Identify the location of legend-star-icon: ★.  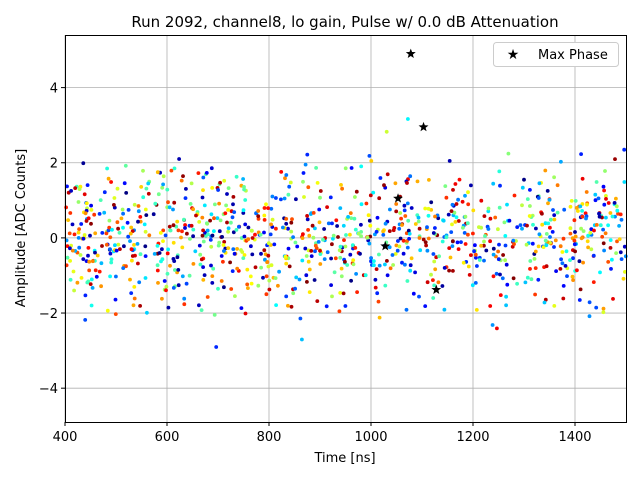
(513, 55).